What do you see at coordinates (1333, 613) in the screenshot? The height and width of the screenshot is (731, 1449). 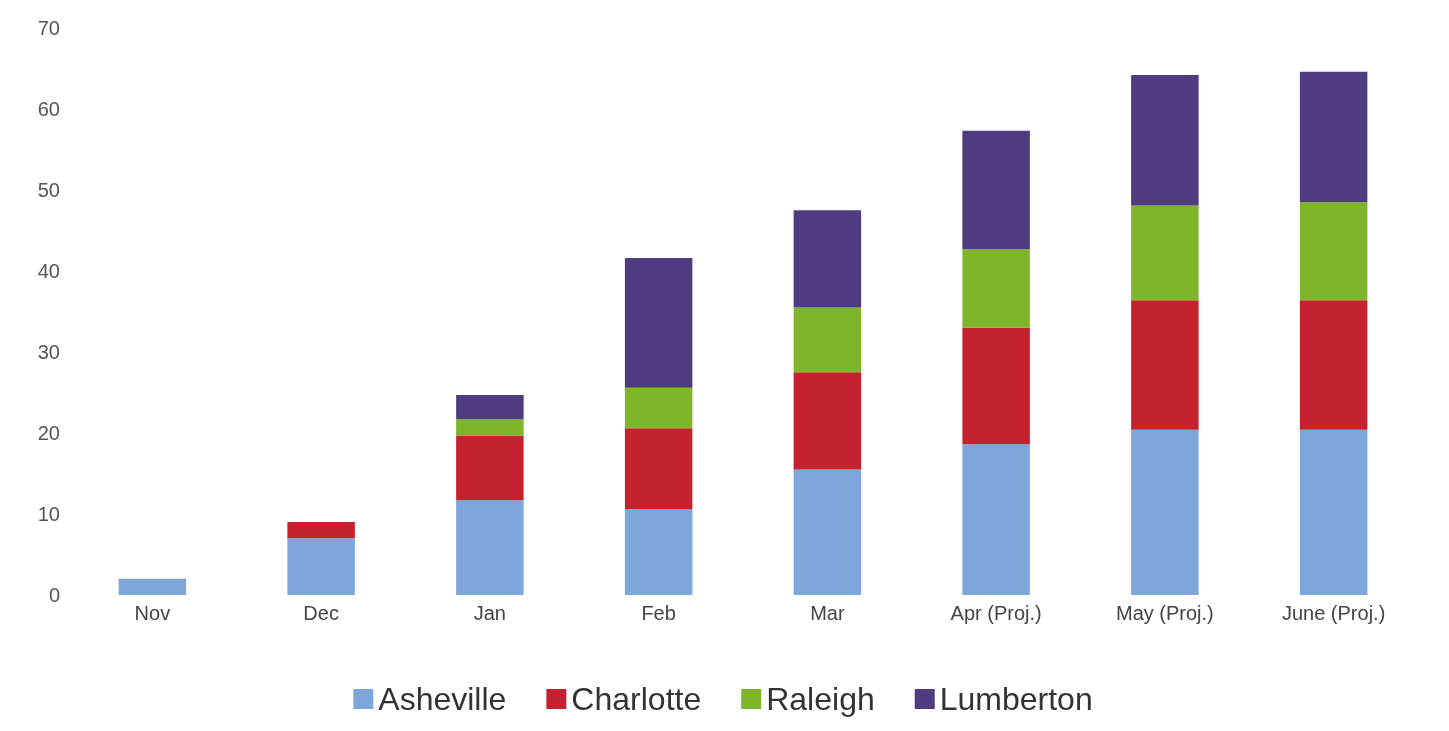 I see `x-tick-label: June (Proj.)` at bounding box center [1333, 613].